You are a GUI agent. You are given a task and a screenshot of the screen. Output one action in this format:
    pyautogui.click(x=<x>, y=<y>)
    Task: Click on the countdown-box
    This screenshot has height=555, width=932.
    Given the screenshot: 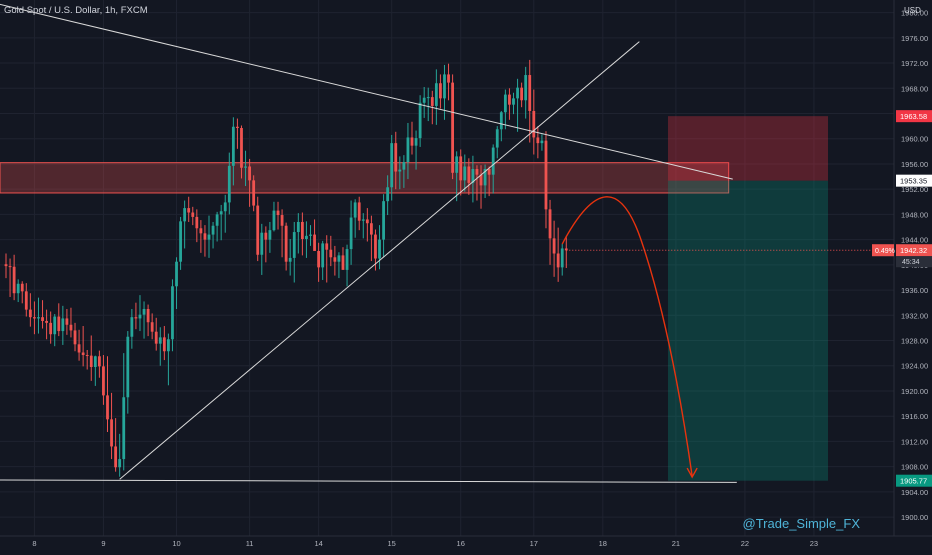 What is the action you would take?
    pyautogui.click(x=914, y=262)
    